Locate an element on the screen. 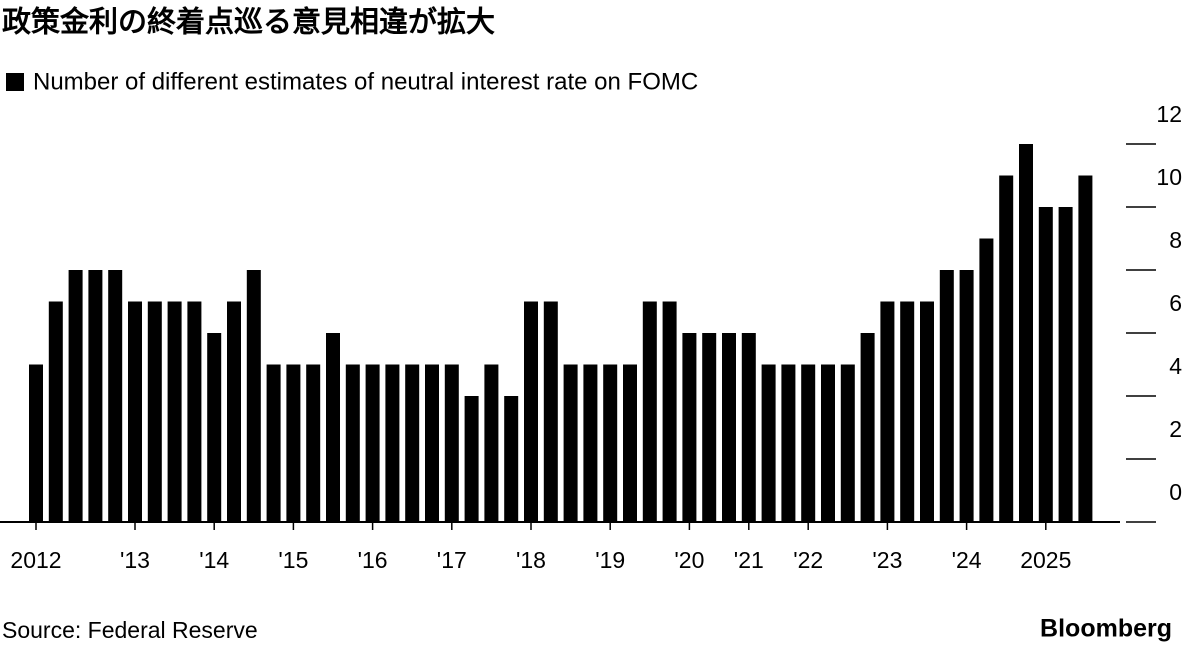  brand: Bloomberg is located at coordinates (1106, 629).